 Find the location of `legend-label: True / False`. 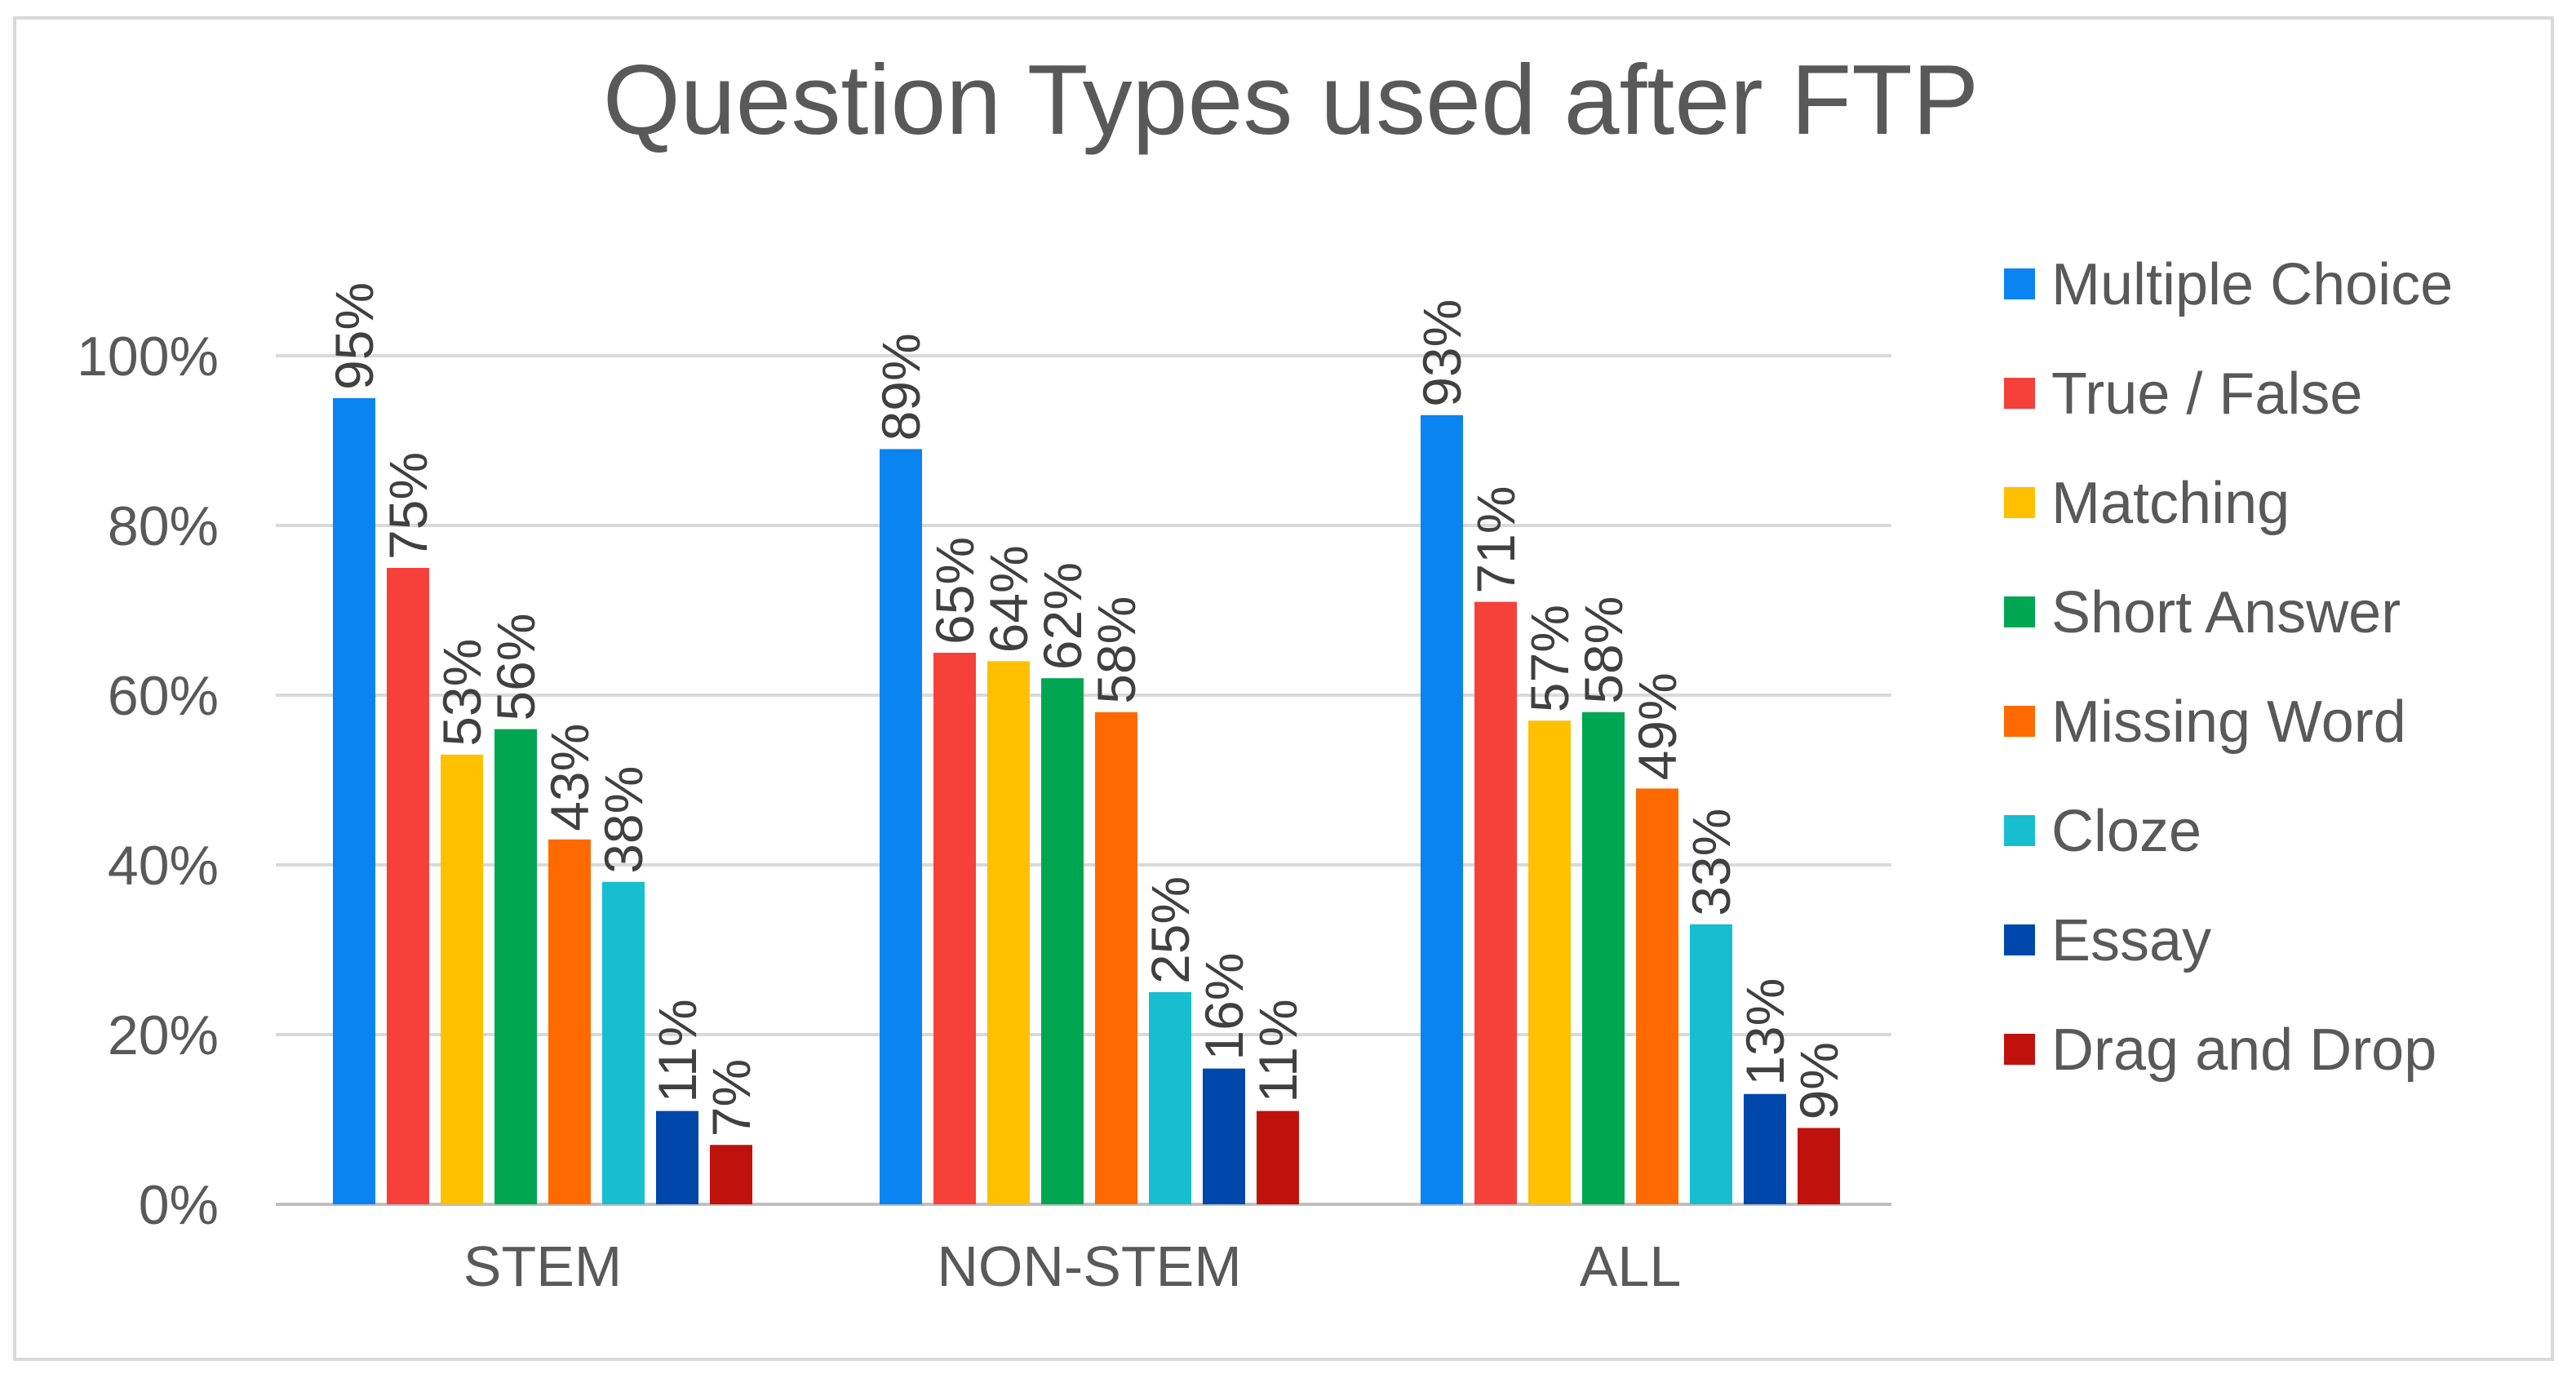

legend-label: True / False is located at coordinates (2206, 394).